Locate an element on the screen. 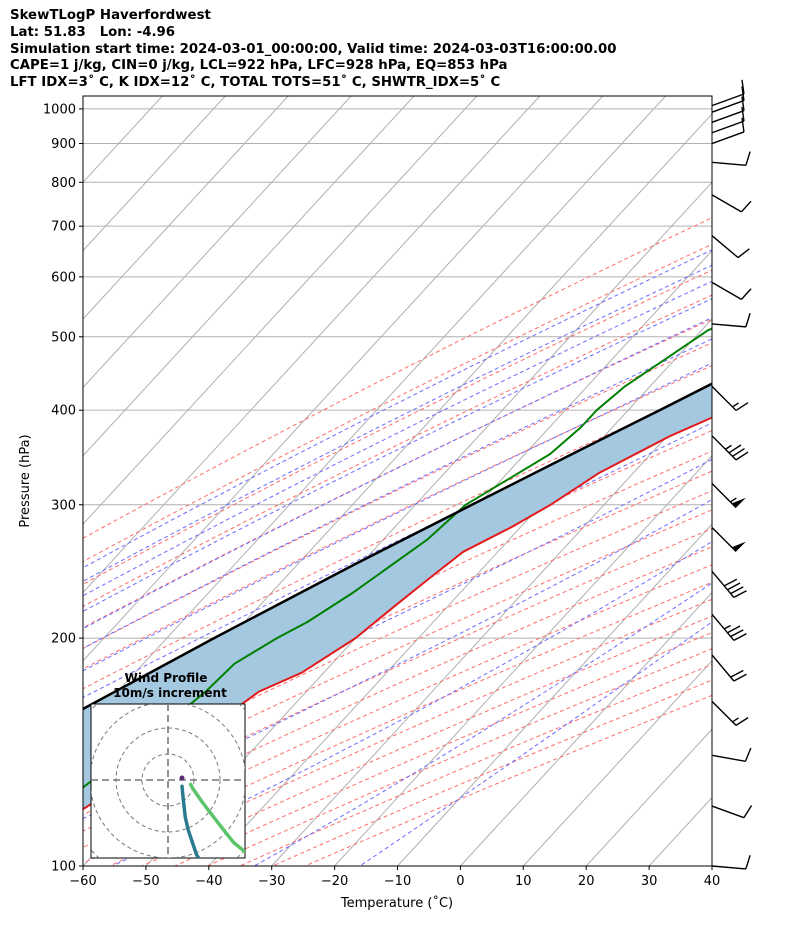  x-tick-label: −50 is located at coordinates (145, 881).